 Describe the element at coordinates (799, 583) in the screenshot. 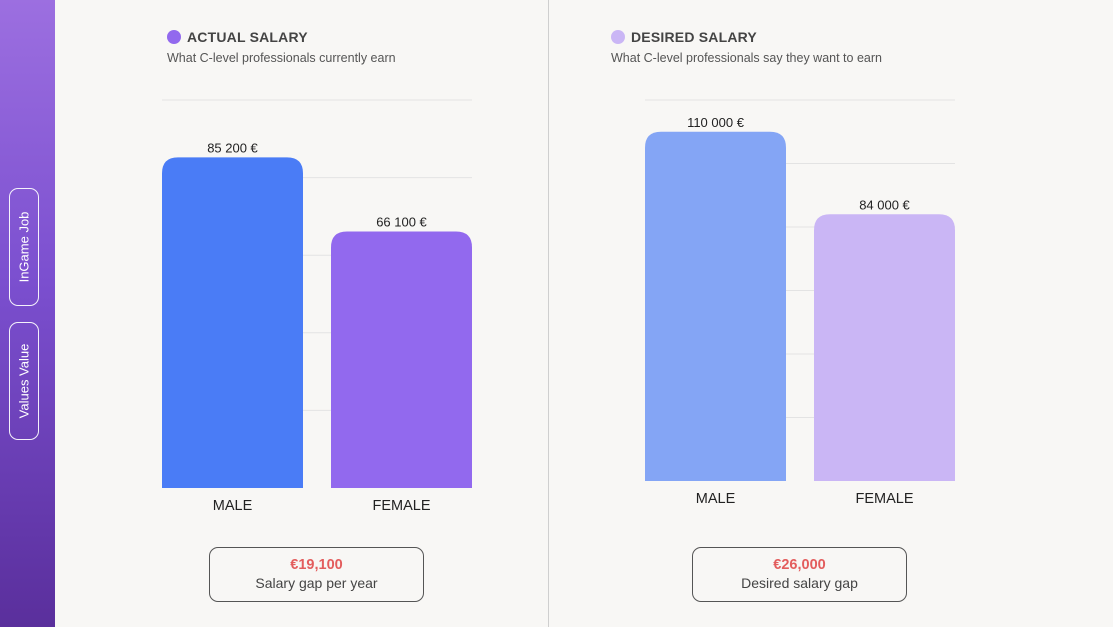

I see `gap-caption: Desired salary gap` at that location.